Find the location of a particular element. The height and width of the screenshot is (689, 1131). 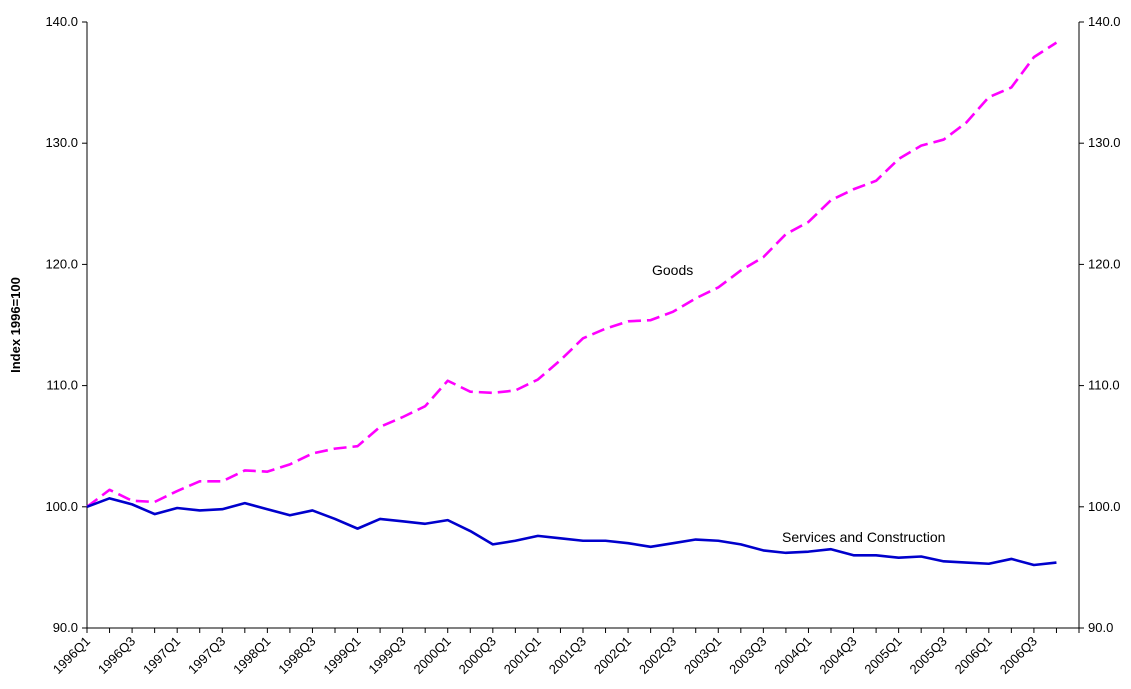

x-tick-label: 1997Q3 is located at coordinates (206, 655).